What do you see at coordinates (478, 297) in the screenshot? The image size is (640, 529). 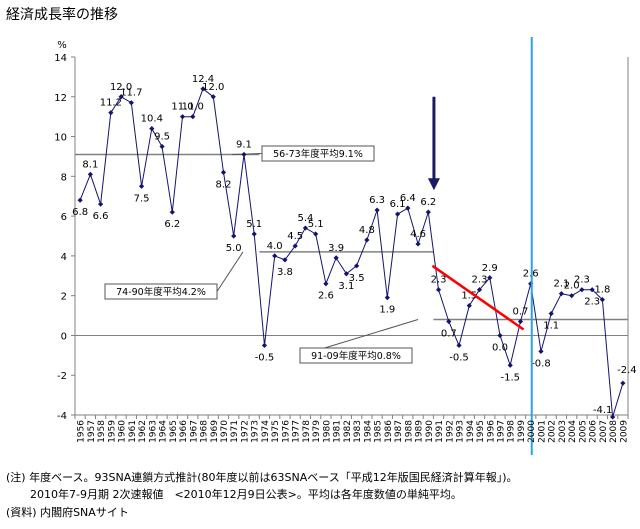 I see `trend-line` at bounding box center [478, 297].